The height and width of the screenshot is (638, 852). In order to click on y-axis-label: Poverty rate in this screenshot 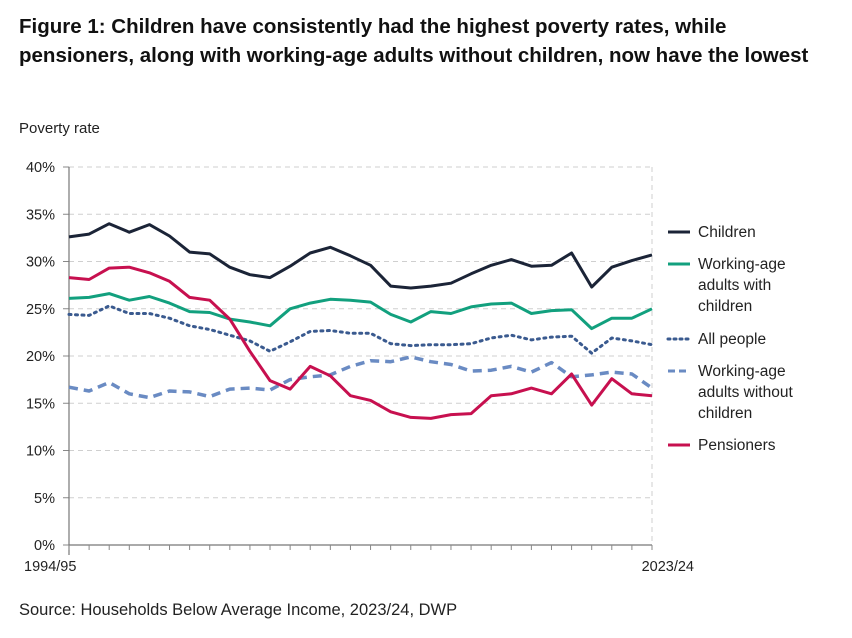, I will do `click(59, 128)`.